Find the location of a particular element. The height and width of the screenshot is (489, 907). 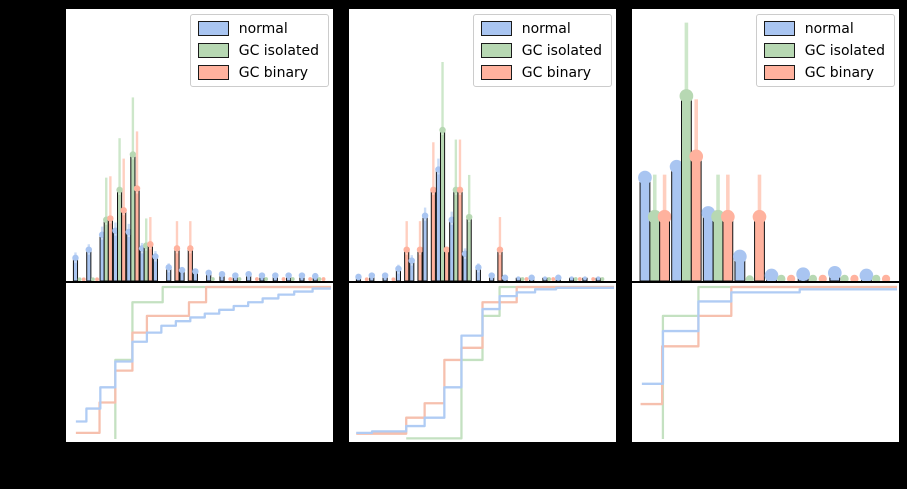

cdf-panel-left is located at coordinates (199, 363).